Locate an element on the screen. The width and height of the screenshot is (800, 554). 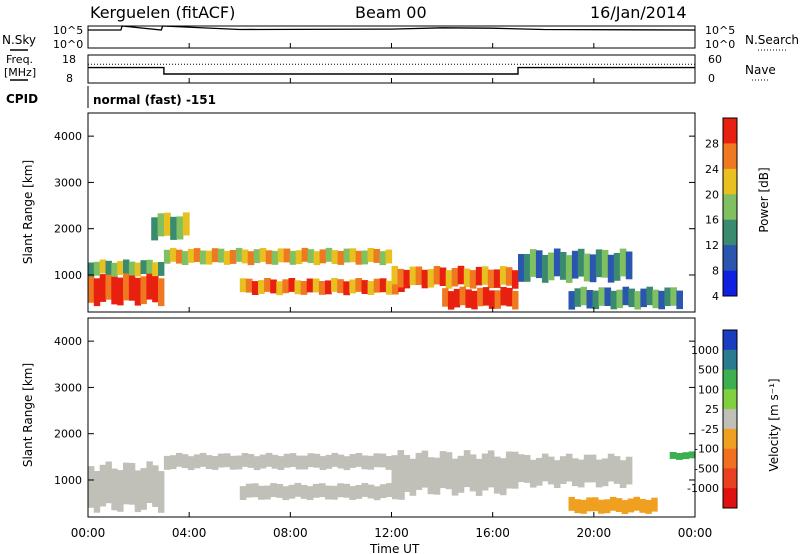
date-title: 16/Jan/2014 is located at coordinates (638, 12).